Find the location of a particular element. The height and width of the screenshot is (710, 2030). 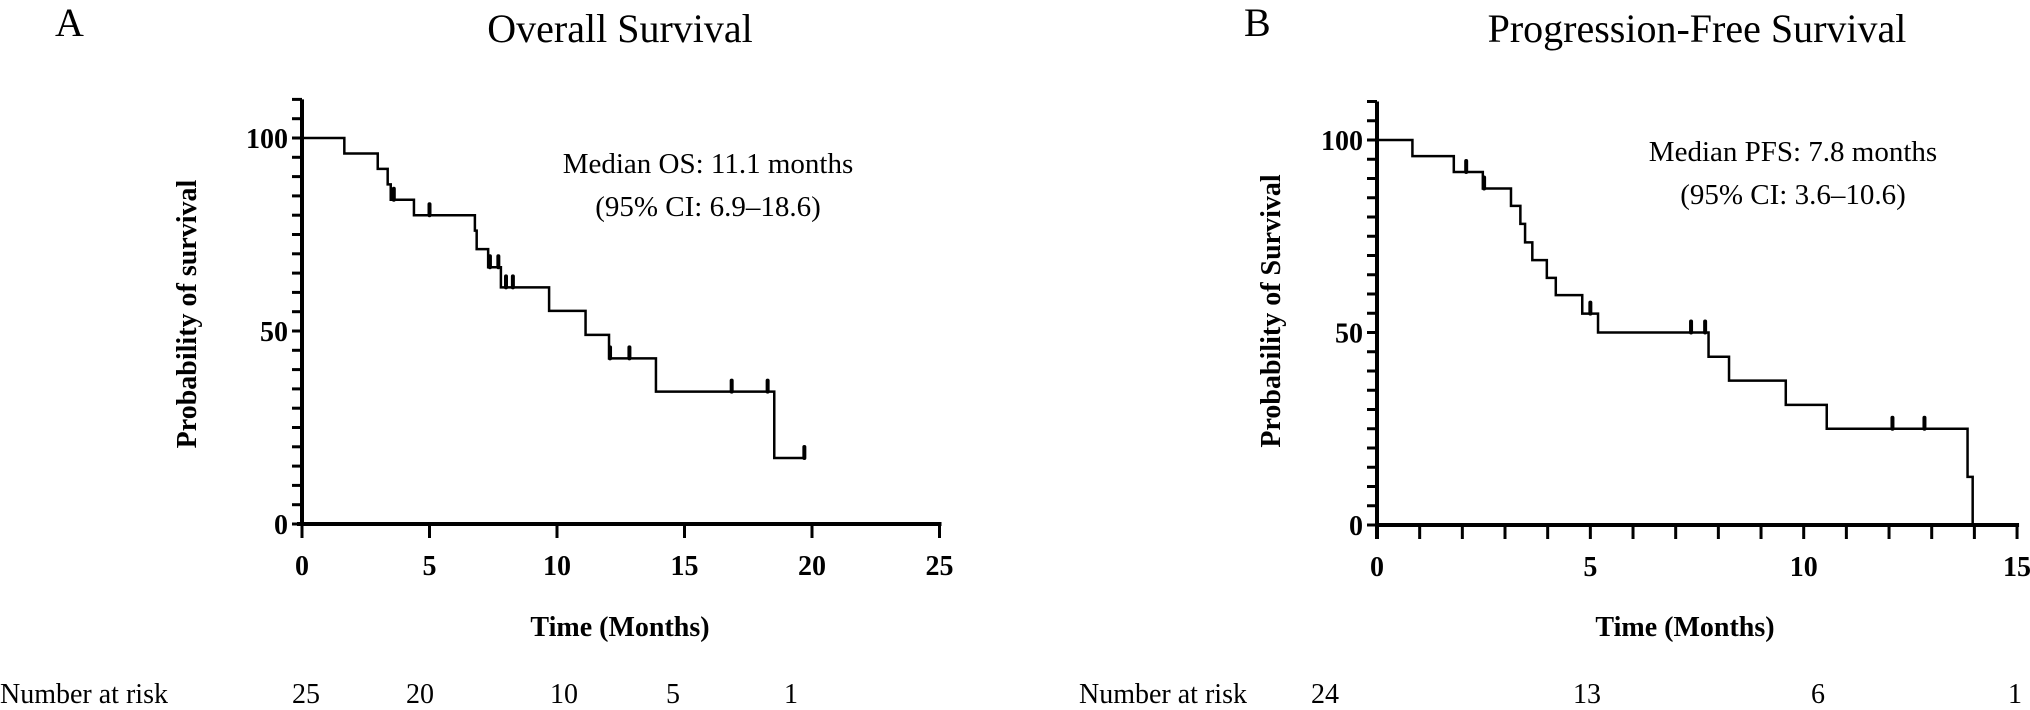

y-axis-label-a: Probability of survival is located at coordinates (187, 313).